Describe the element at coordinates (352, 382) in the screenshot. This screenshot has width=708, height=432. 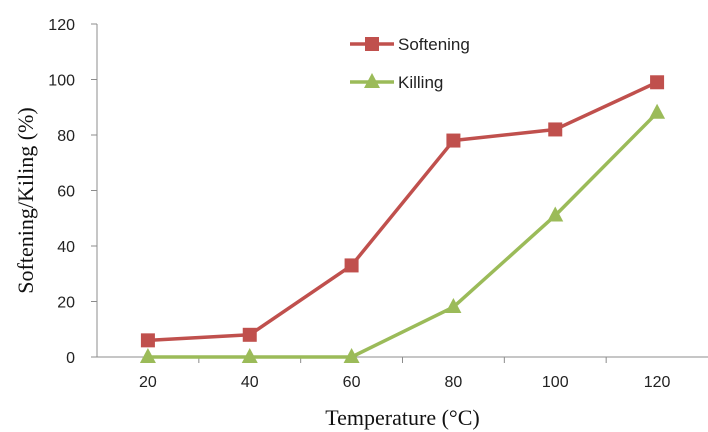
I see `x-tick-label: 60` at that location.